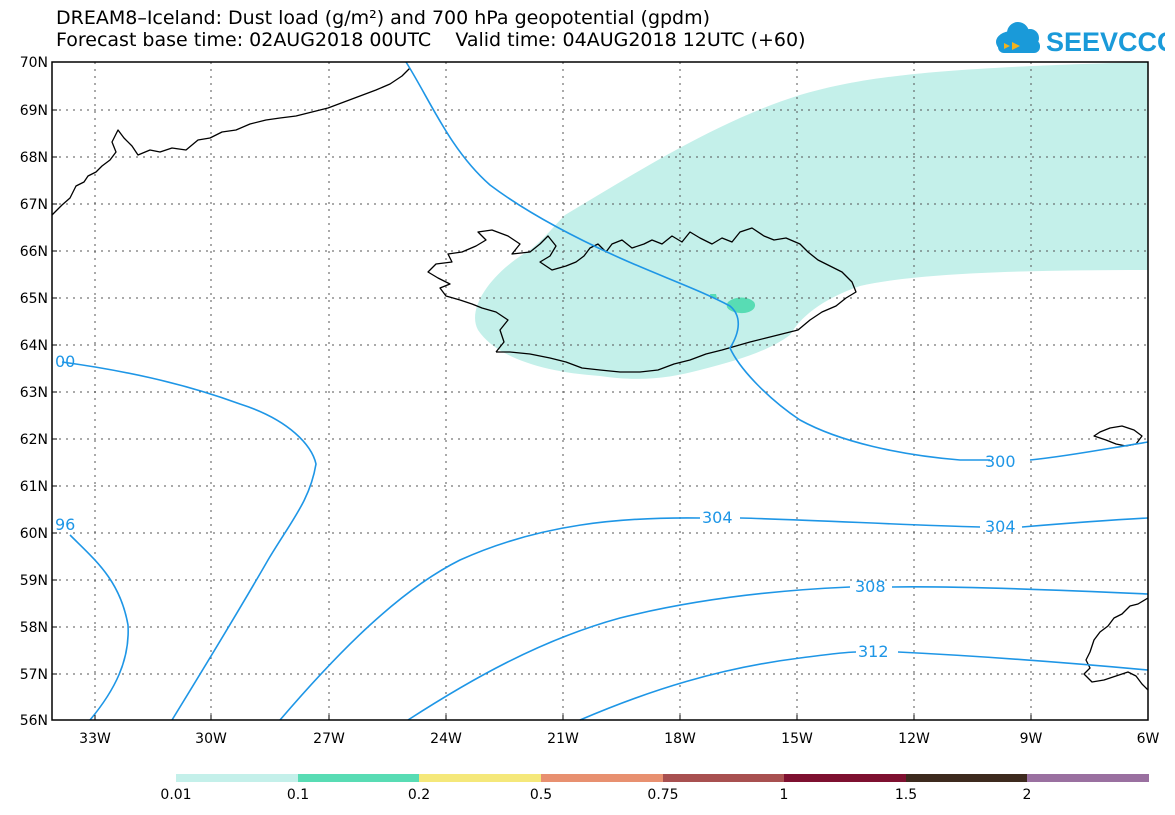 The height and width of the screenshot is (815, 1175). I want to click on lat-label: 70N, so click(34, 63).